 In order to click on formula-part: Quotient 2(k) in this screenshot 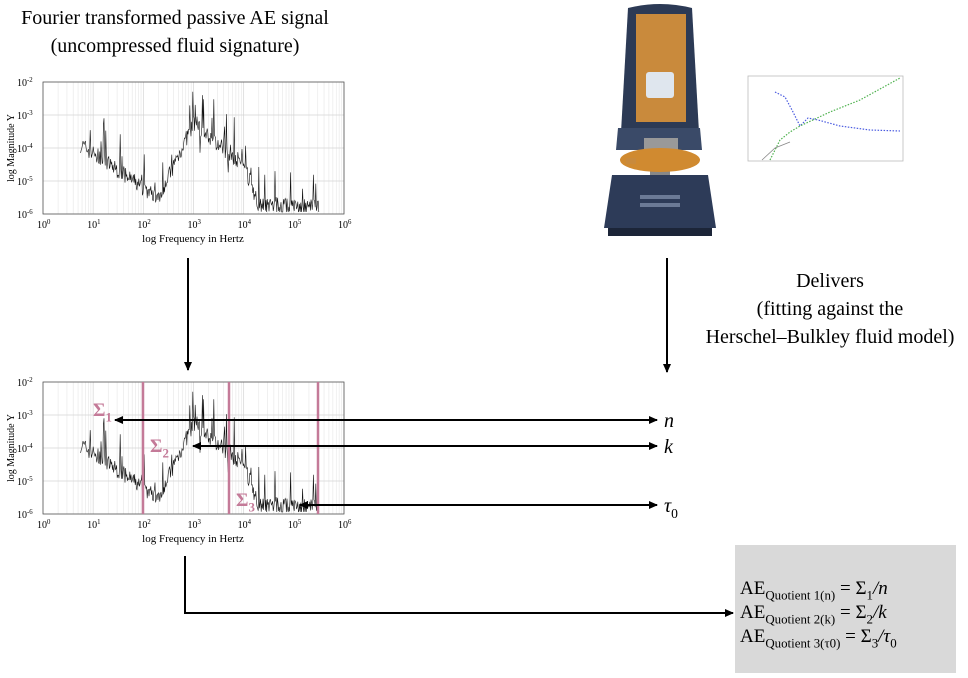, I will do `click(800, 619)`.